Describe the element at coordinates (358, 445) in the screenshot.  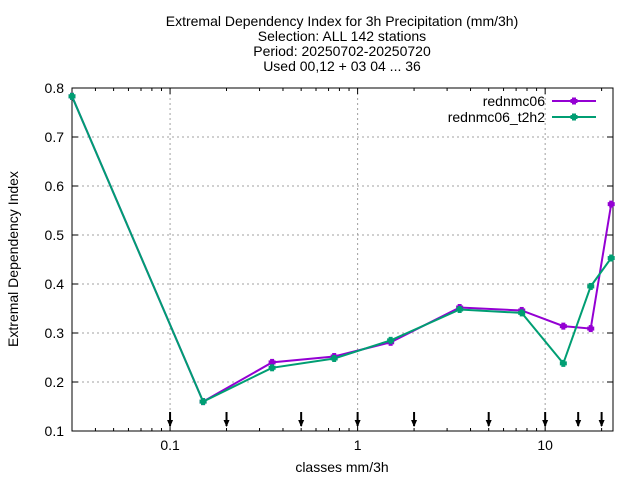
I see `x-tick-label: 1` at that location.